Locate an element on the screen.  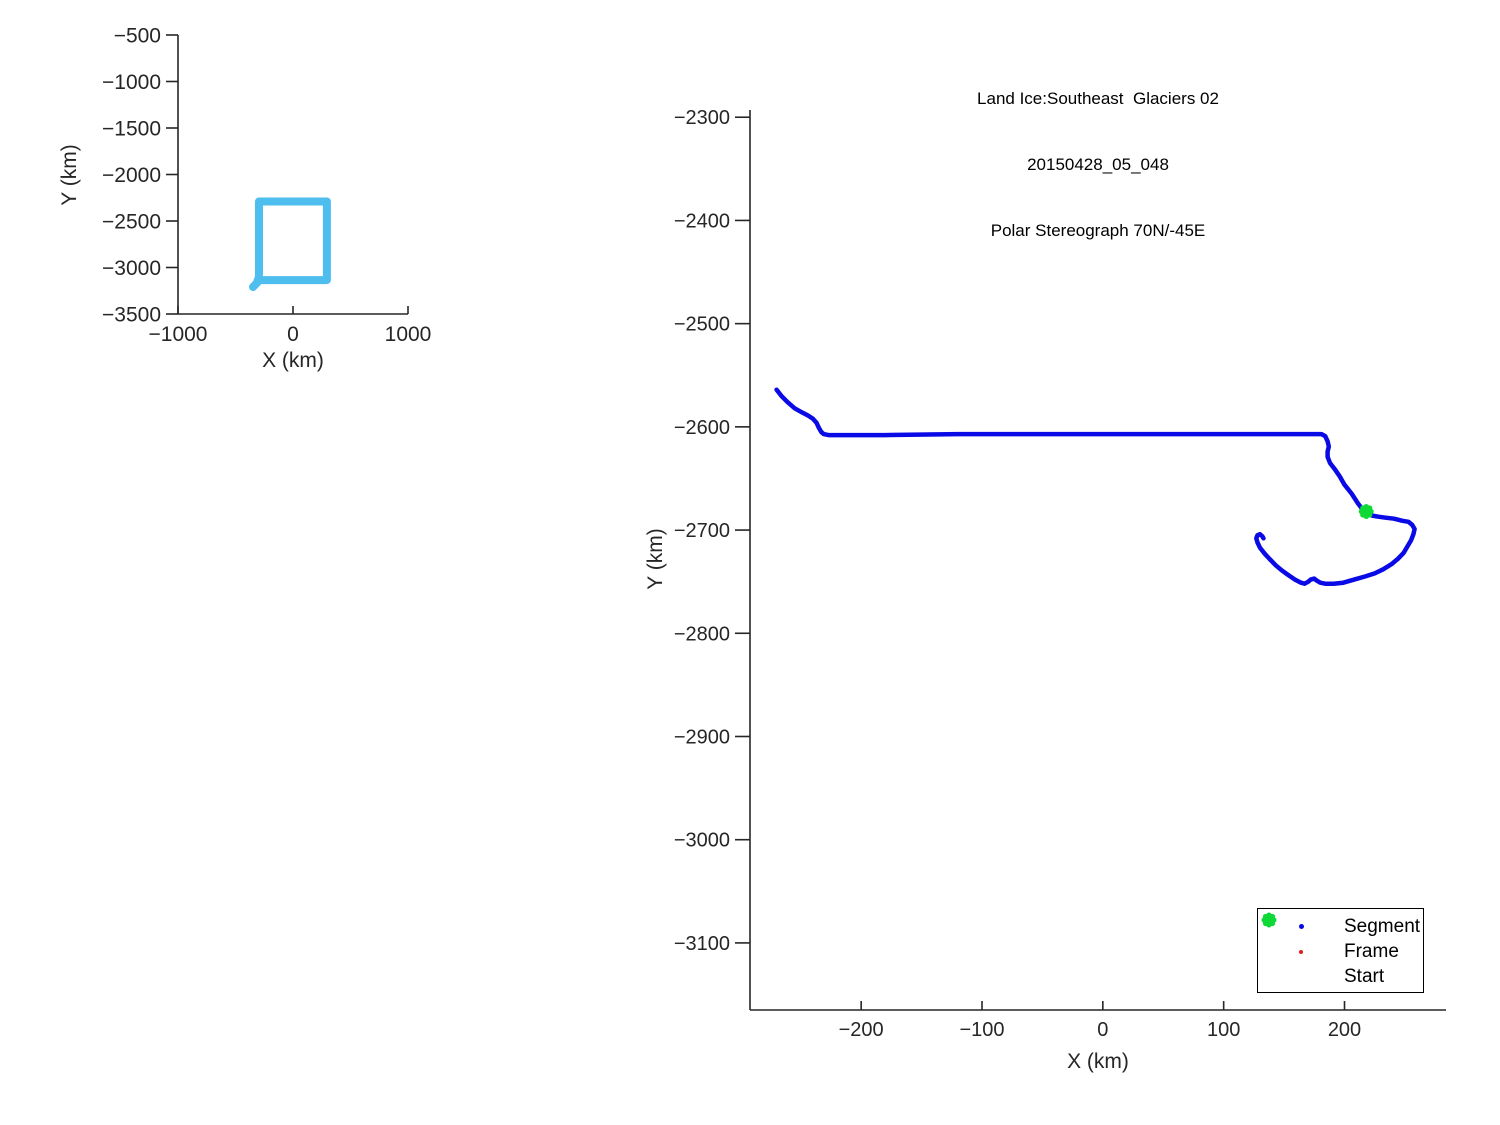
main-y-axis-label: Y (km) is located at coordinates (655, 559).